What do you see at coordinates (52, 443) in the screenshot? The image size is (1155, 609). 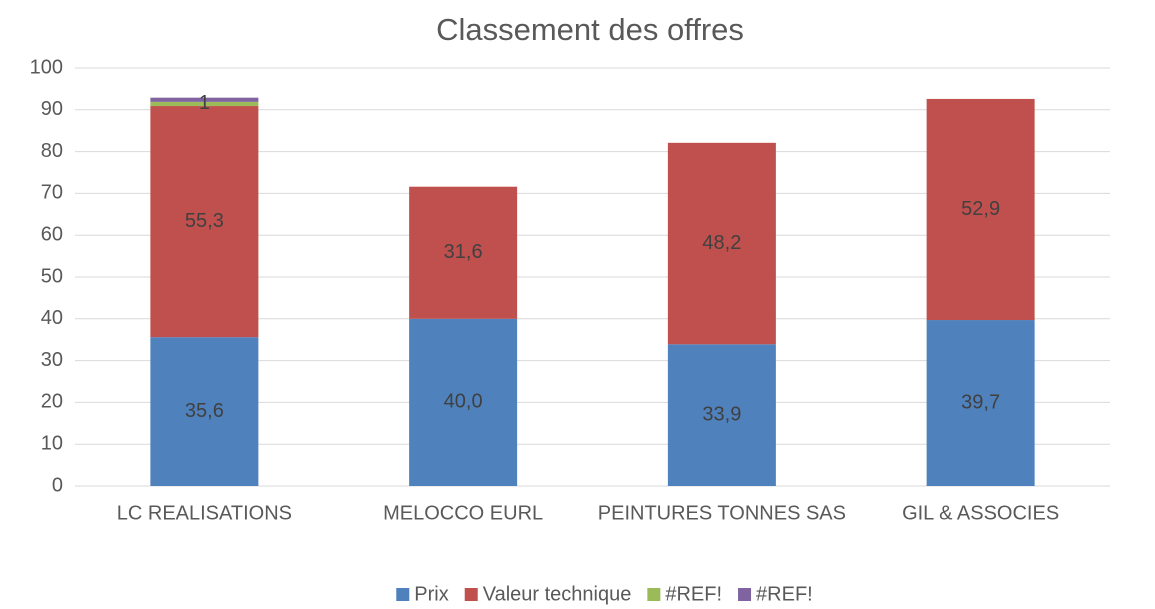 I see `y-tick-label: 10` at bounding box center [52, 443].